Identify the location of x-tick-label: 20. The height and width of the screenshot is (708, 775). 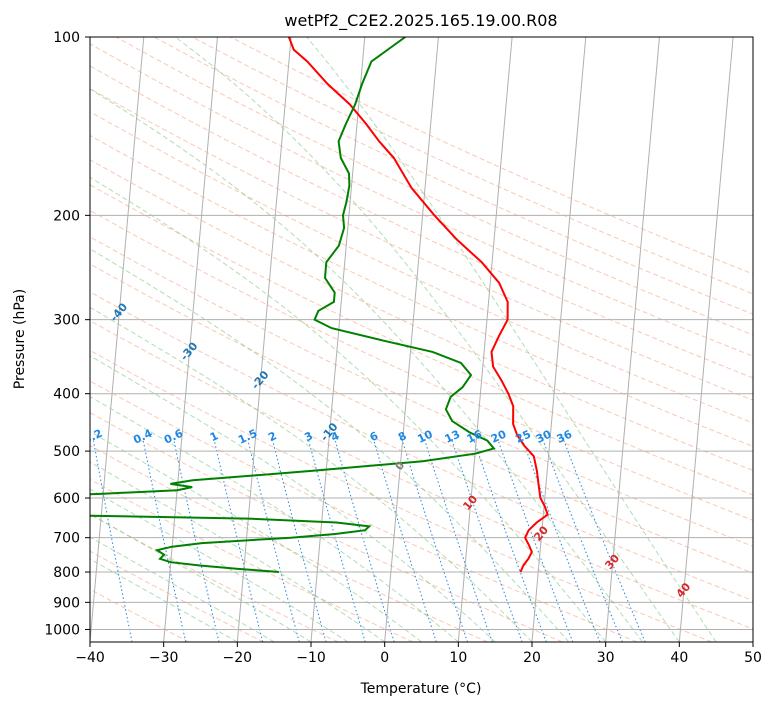
(532, 658).